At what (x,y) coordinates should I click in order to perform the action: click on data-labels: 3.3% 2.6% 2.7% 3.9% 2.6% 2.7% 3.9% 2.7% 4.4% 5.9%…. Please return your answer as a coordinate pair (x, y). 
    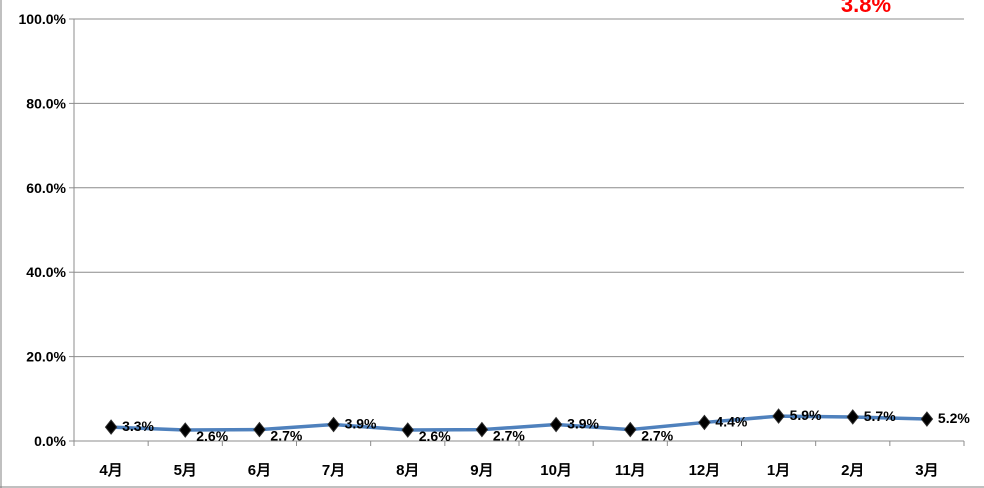
    Looking at the image, I should click on (546, 425).